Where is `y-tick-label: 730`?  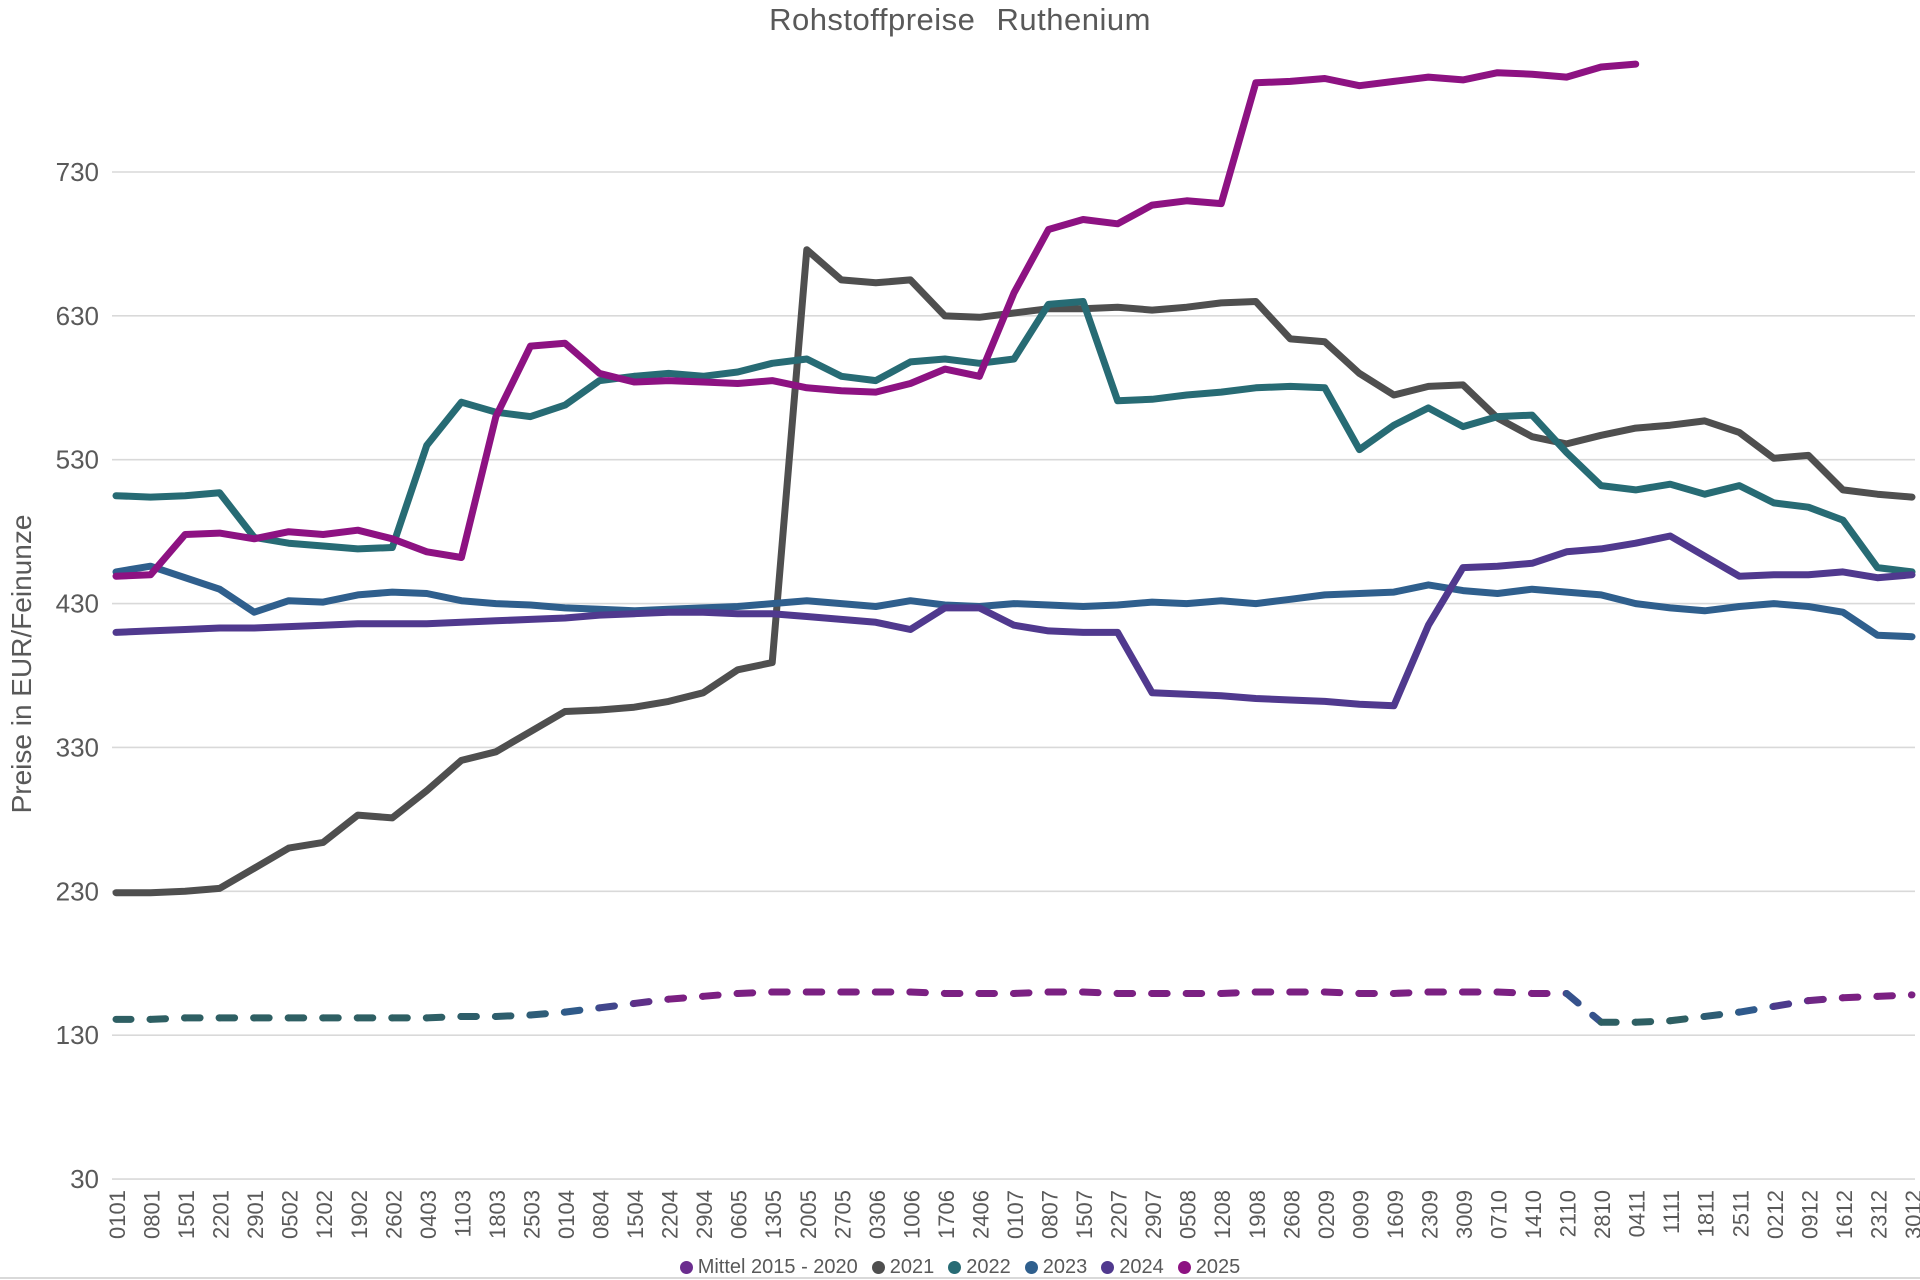
y-tick-label: 730 is located at coordinates (77, 172).